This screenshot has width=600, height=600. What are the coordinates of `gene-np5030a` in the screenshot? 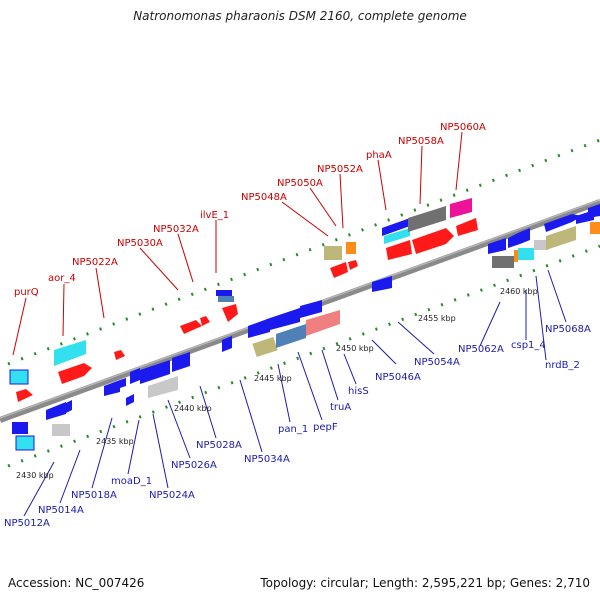 It's located at (191, 327).